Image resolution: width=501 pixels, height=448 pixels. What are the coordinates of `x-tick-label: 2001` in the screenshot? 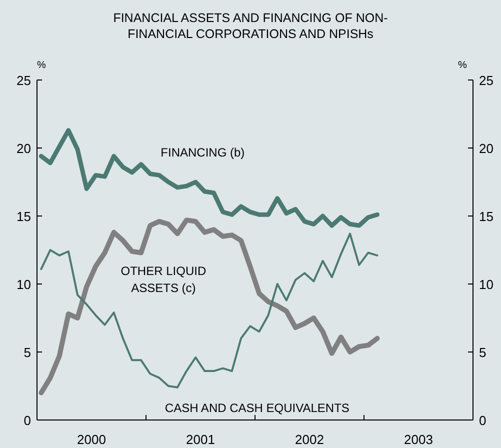 It's located at (200, 439).